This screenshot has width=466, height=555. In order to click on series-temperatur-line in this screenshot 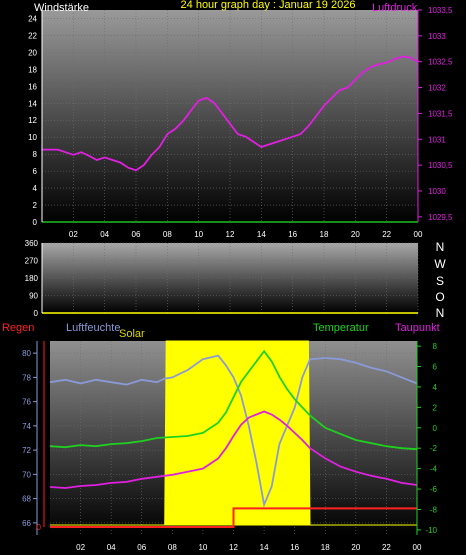, I will do `click(233, 400)`.